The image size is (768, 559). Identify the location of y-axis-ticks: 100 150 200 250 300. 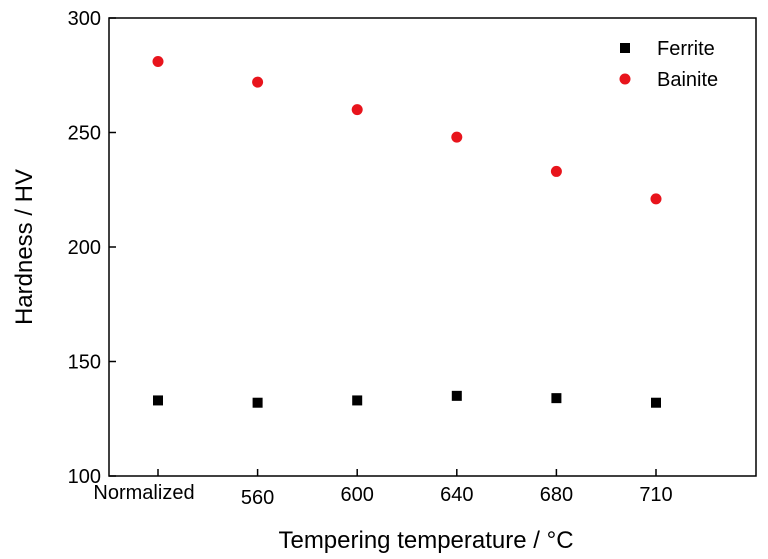
(92, 248).